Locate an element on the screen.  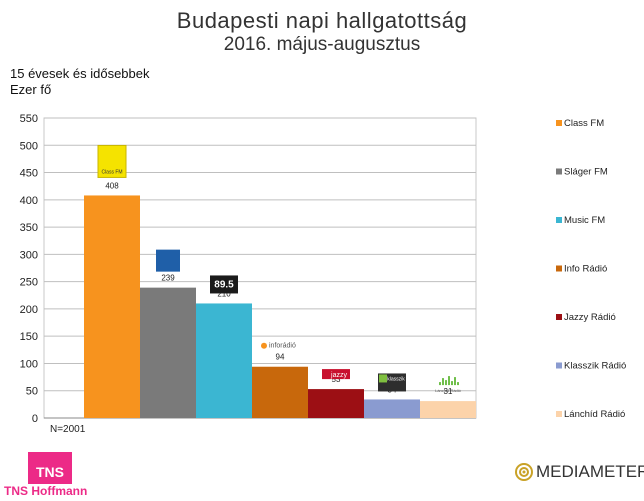
inforadio-logo-text: inforádió is located at coordinates (282, 346).